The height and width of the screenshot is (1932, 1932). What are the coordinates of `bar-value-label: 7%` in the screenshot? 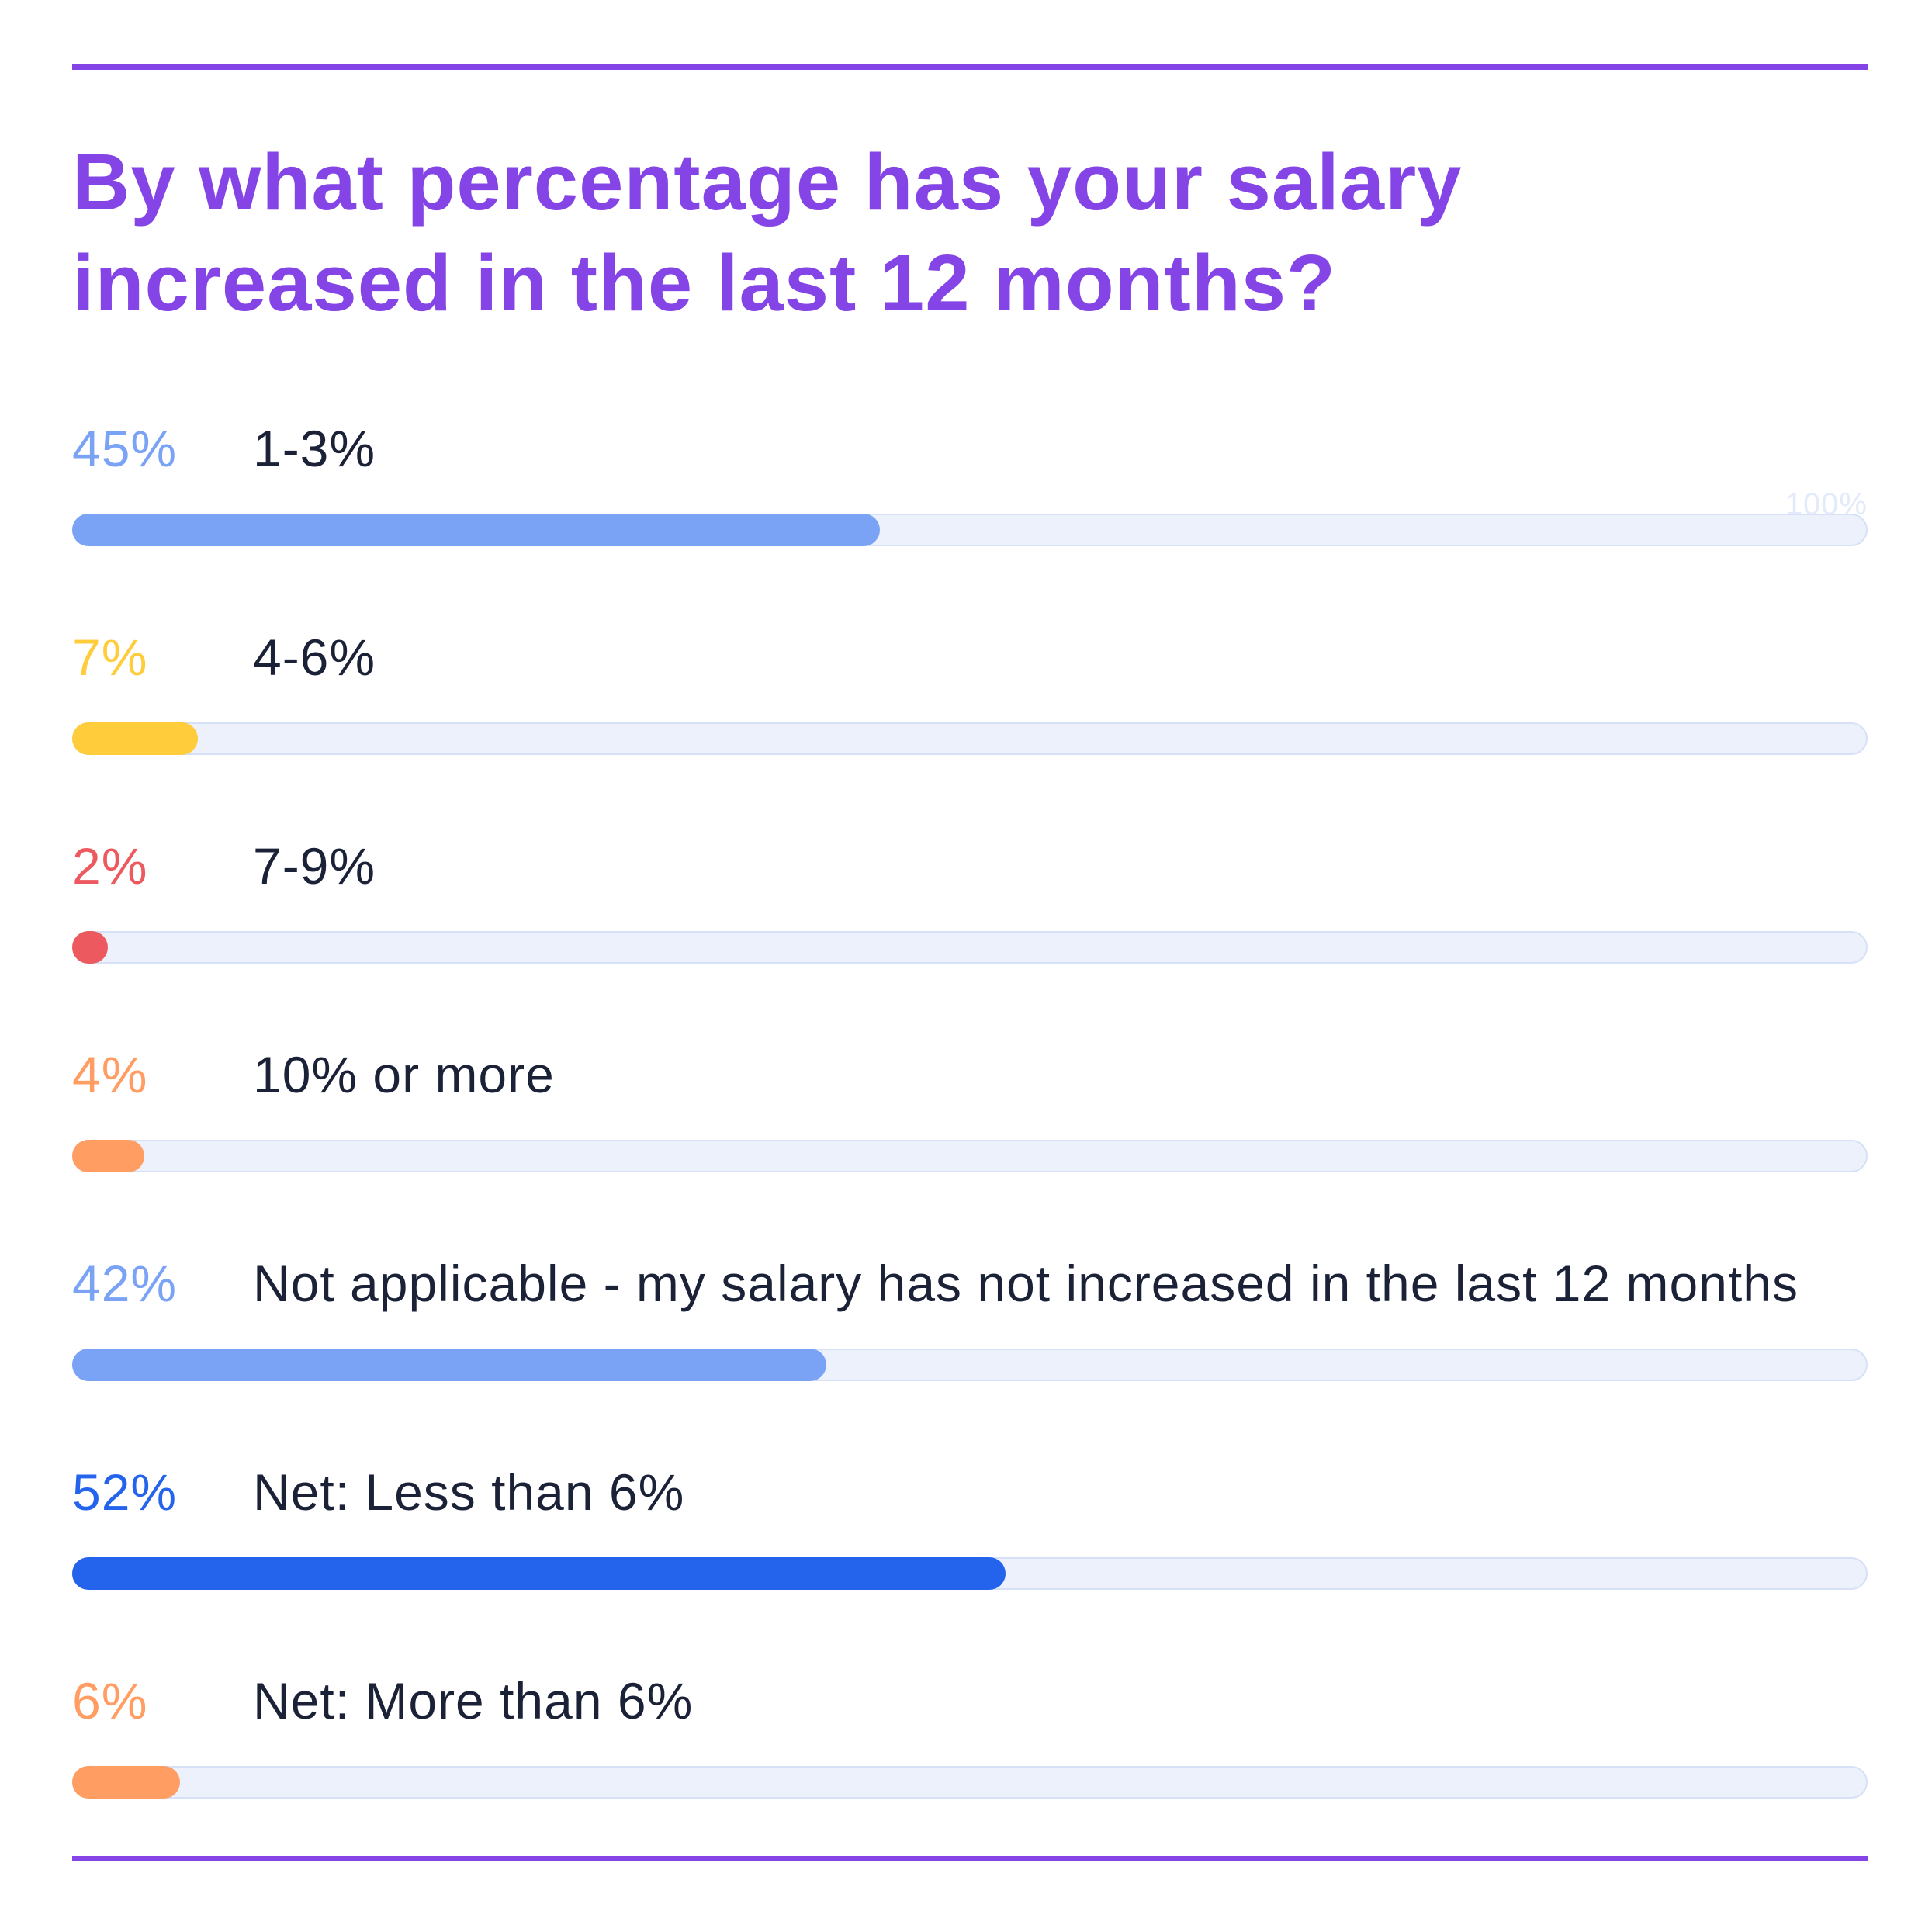 It's located at (110, 657).